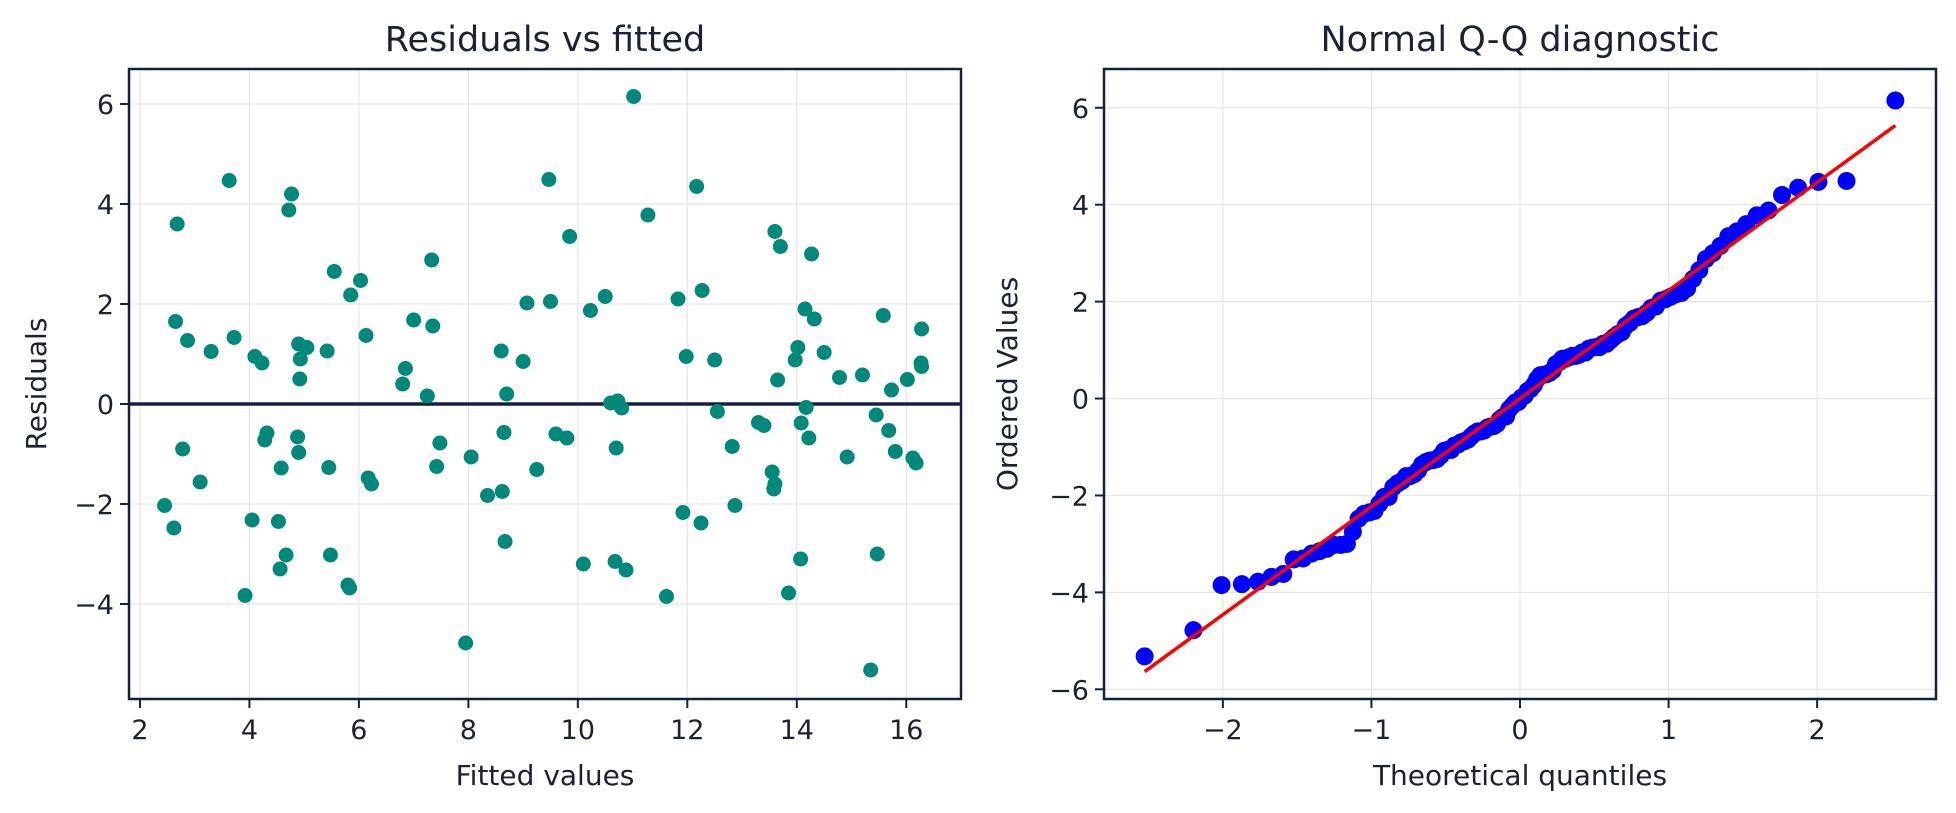 The width and height of the screenshot is (1956, 813). What do you see at coordinates (105, 405) in the screenshot?
I see `y-tick-label: 0` at bounding box center [105, 405].